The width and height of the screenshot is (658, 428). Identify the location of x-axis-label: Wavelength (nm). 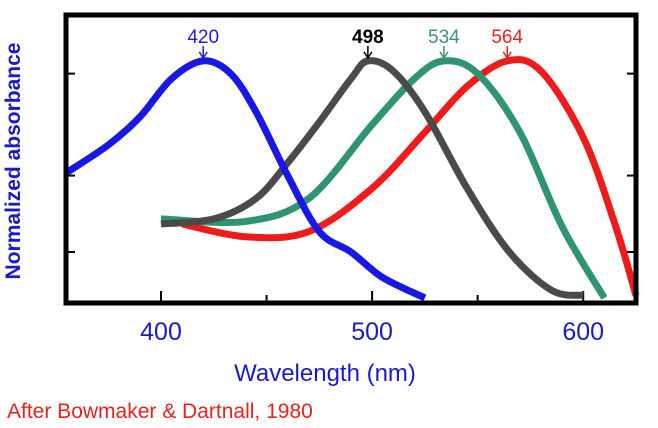
(325, 373).